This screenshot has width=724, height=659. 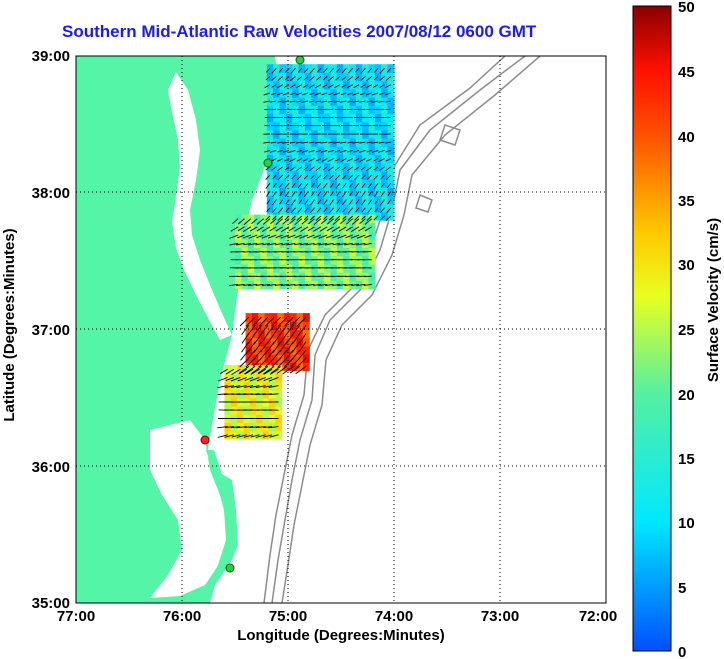 I want to click on y-tick-label: 39:00, so click(x=51, y=56).